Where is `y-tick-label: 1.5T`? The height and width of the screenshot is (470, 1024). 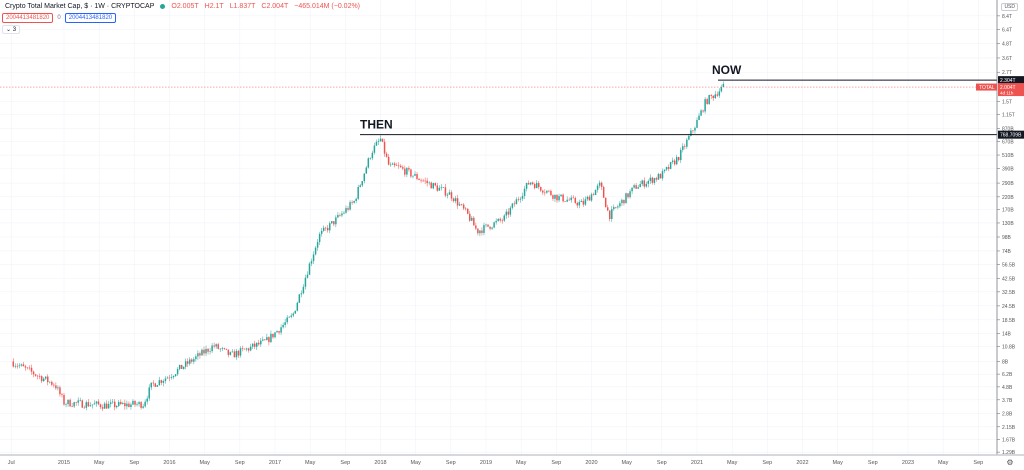 y-tick-label: 1.5T is located at coordinates (1007, 102).